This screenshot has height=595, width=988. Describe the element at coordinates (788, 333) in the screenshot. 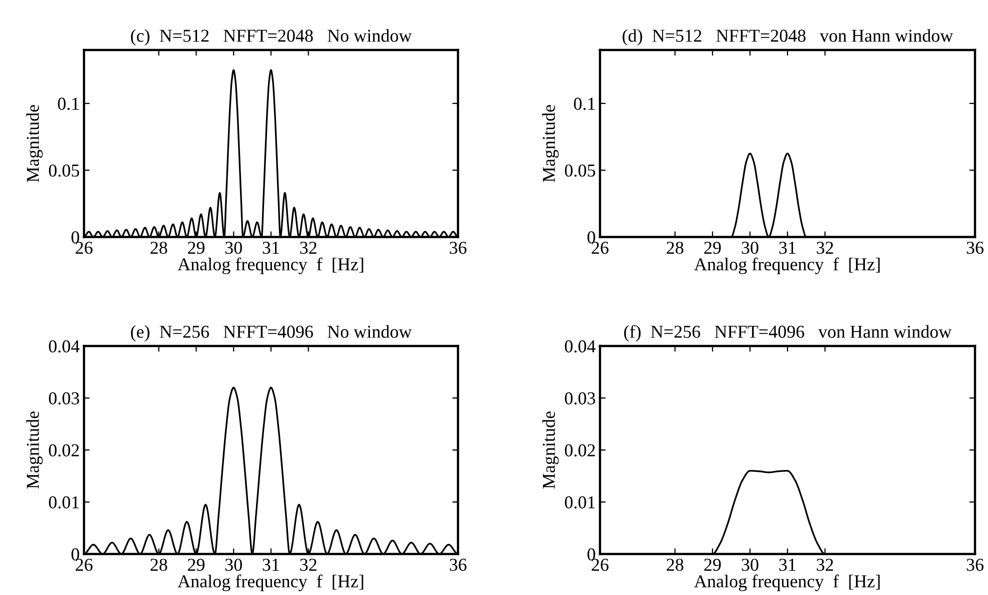

I see `chart-title: (f) N=256 NFFT=4096 von Hann window` at that location.